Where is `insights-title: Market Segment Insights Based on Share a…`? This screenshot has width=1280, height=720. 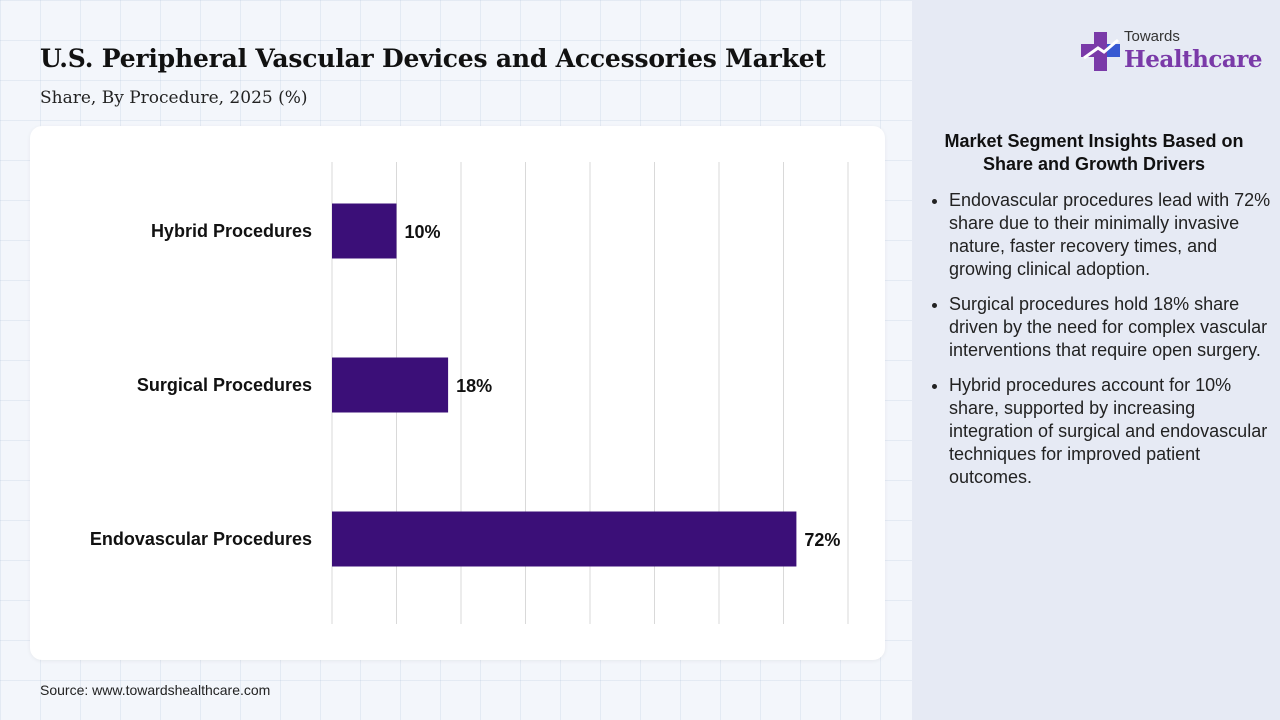
insights-title: Market Segment Insights Based on Share a… is located at coordinates (1094, 152).